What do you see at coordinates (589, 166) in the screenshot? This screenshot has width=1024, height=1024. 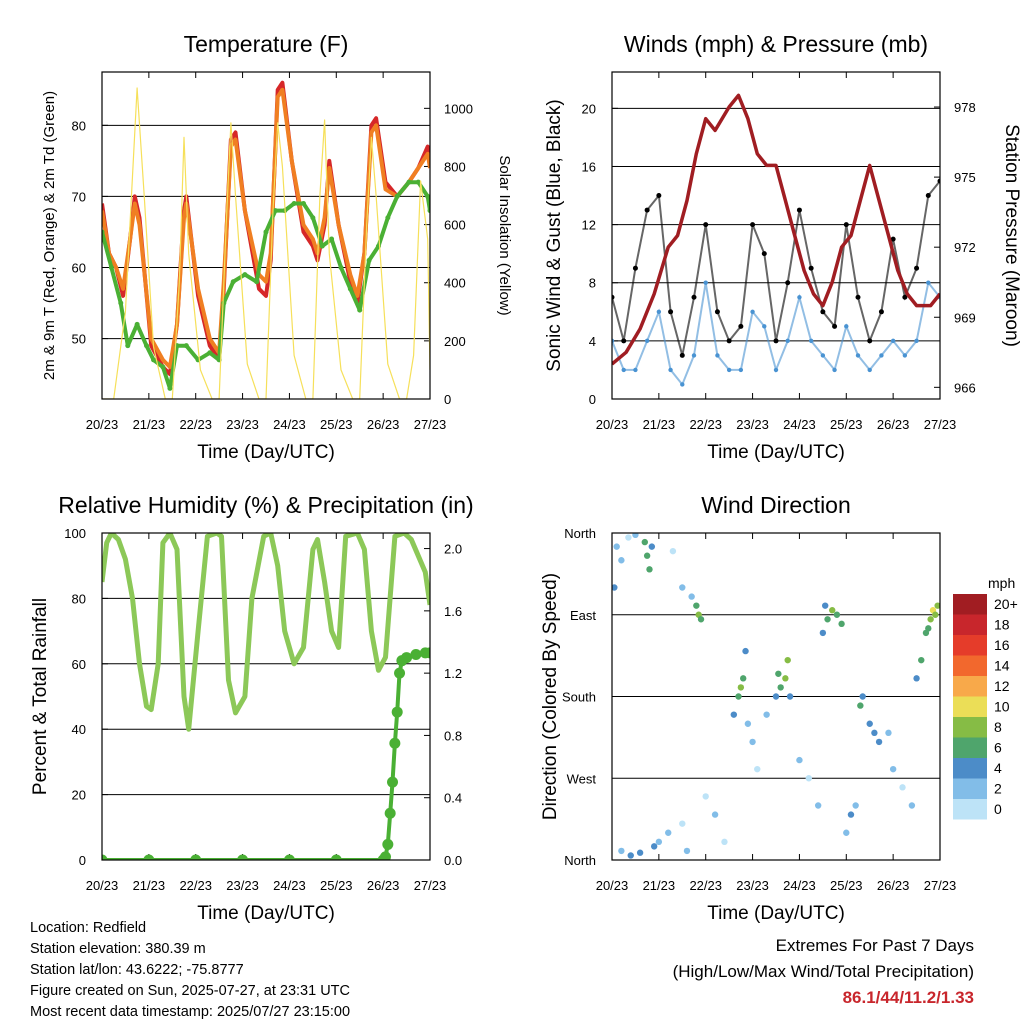 I see `y-tick-label: 16` at bounding box center [589, 166].